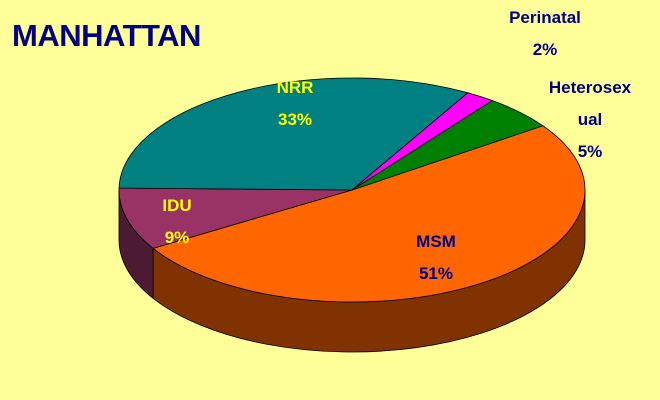 Image resolution: width=660 pixels, height=400 pixels. I want to click on slice-label: NRR 33%, so click(295, 104).